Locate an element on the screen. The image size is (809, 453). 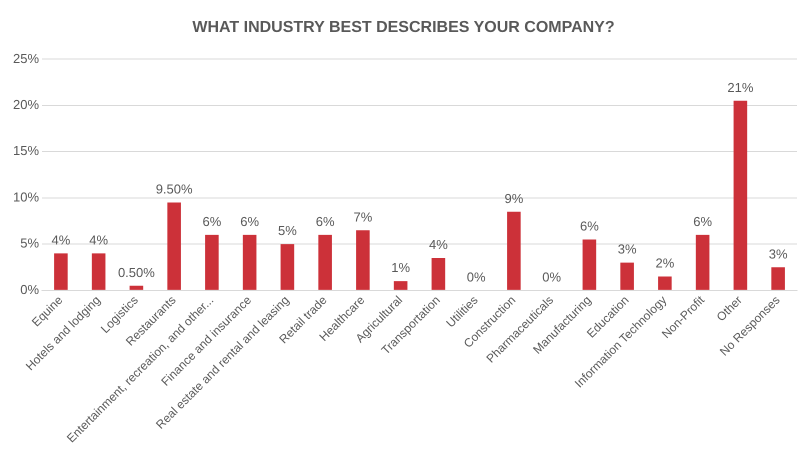
data-label: 0.50% is located at coordinates (137, 272).